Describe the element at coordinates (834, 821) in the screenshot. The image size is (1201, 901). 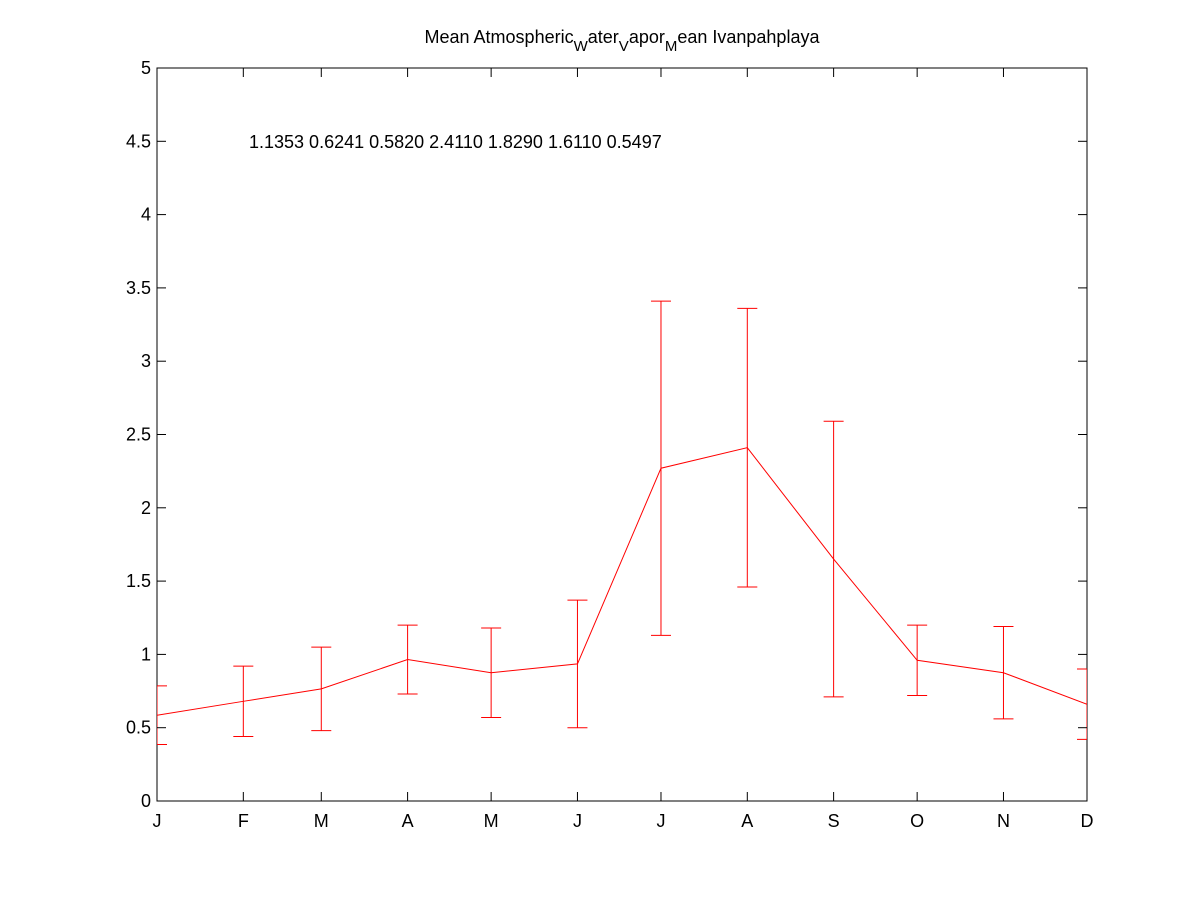
I see `x-tick-label: S` at that location.